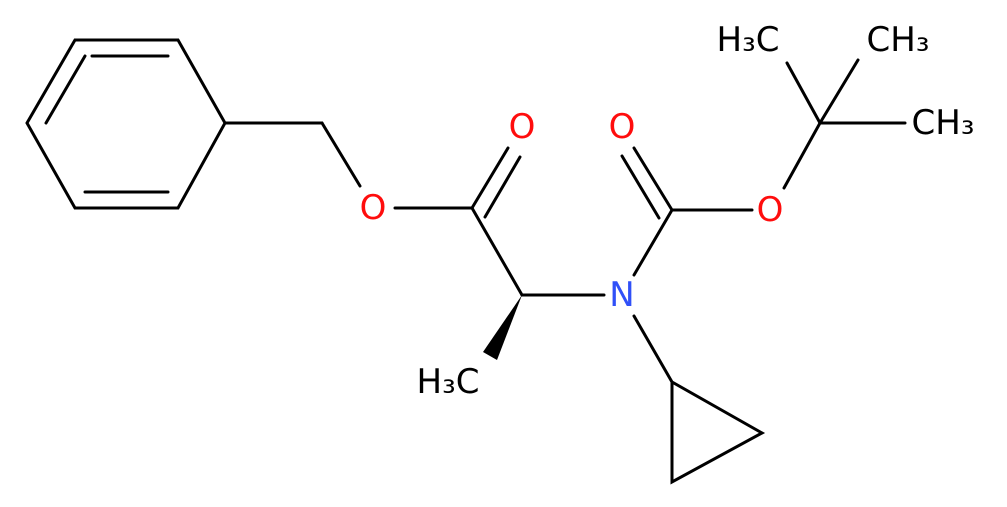  Describe the element at coordinates (126, 124) in the screenshot. I see `benzene-ring` at that location.